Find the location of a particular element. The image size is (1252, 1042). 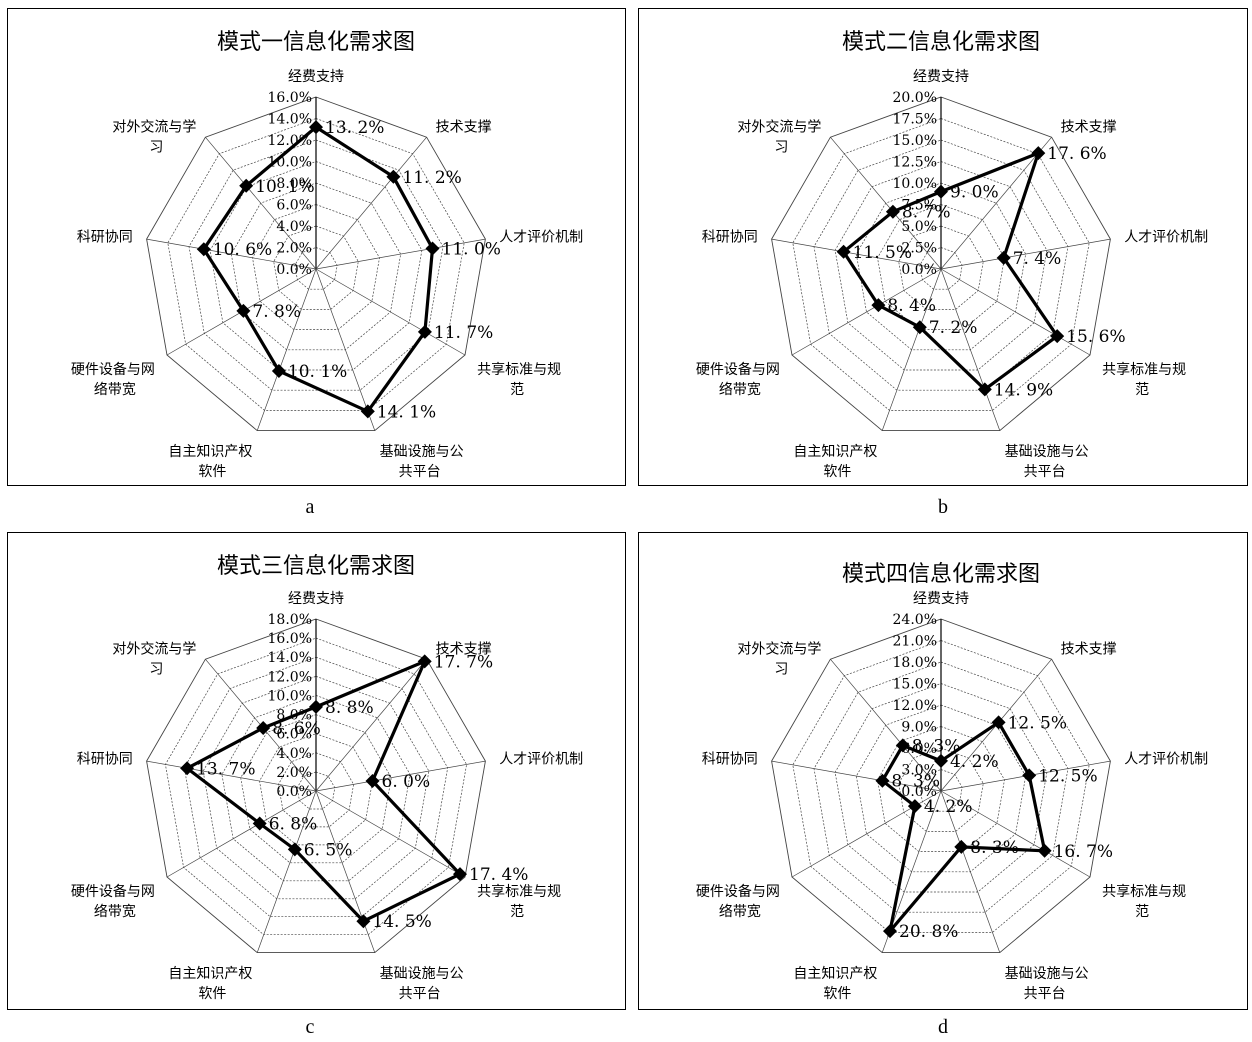

category-label: 基础设施与公共平台 is located at coordinates (422, 983).